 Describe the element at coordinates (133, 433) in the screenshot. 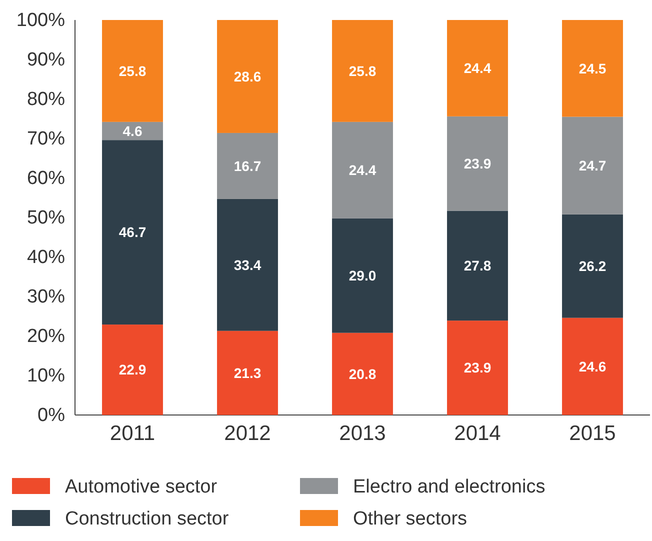

I see `x-tick-label: 2011` at that location.